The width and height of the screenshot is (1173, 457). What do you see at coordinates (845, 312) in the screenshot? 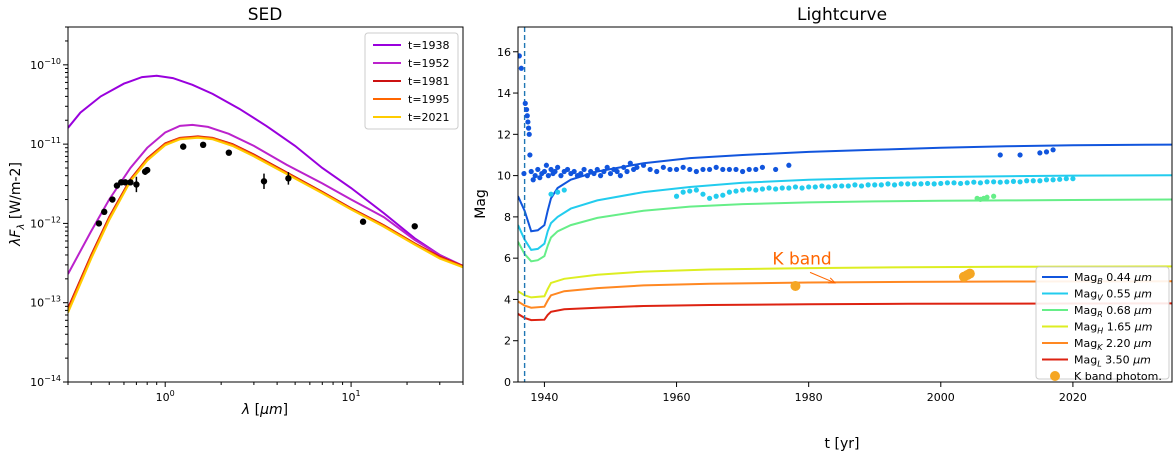
I see `lc-series-L` at bounding box center [845, 312].